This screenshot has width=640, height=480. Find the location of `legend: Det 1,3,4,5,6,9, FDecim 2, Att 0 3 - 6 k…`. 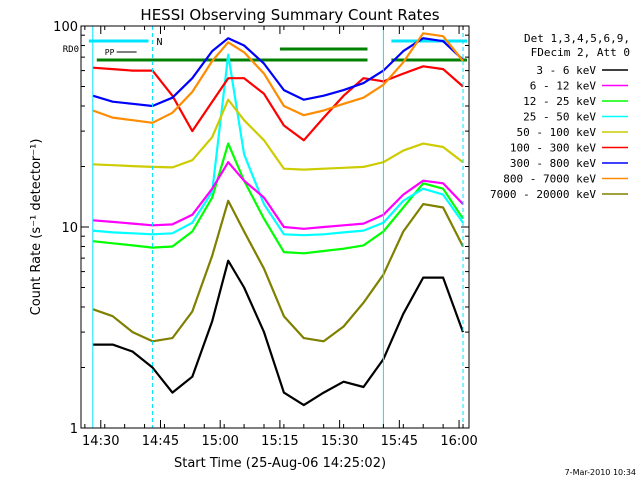

legend: Det 1,3,4,5,6,9, FDecim 2, Att 0 3 - 6 k… is located at coordinates (560, 116).